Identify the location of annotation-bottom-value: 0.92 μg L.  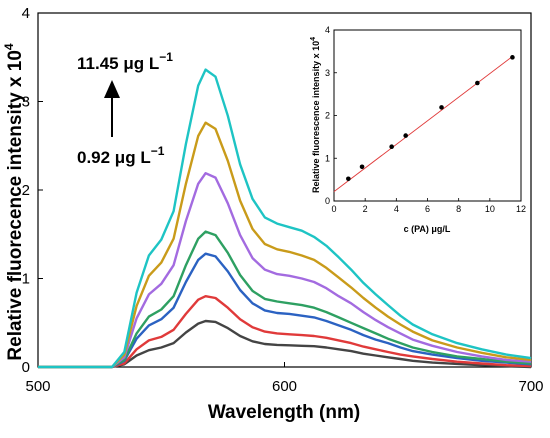
(114, 157).